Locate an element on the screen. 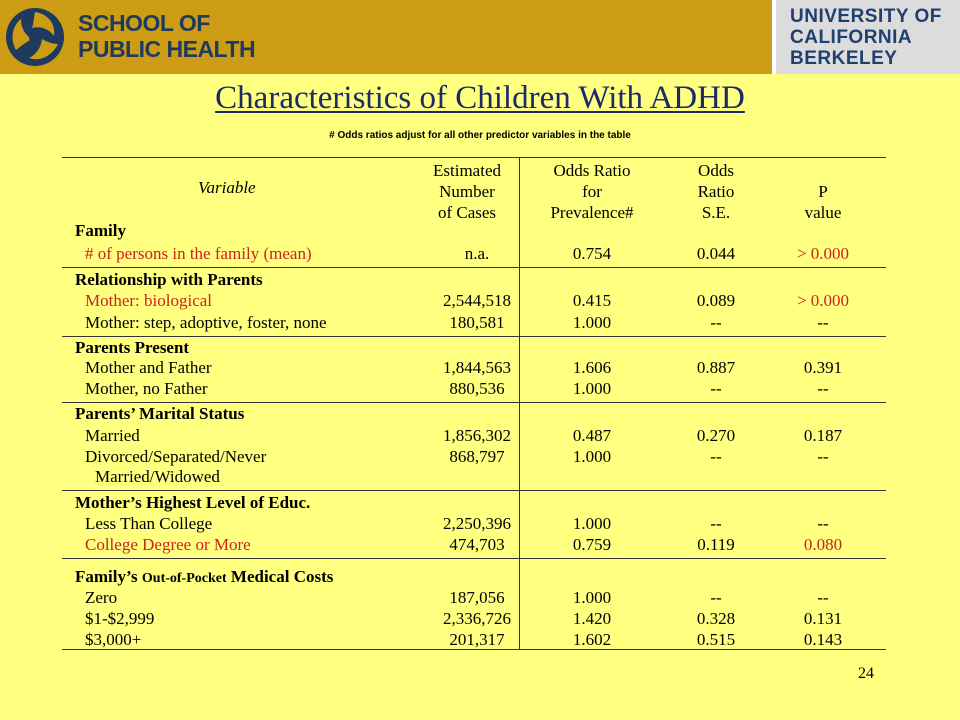 The image size is (960, 720). row-odds: 0.487 is located at coordinates (592, 435).